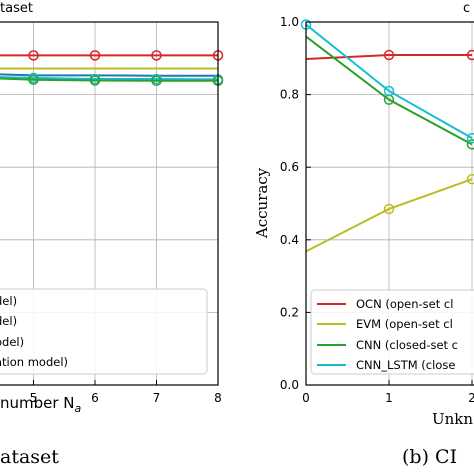  Describe the element at coordinates (404, 324) in the screenshot. I see `right-legend-entry: EVM (open-set cl` at that location.